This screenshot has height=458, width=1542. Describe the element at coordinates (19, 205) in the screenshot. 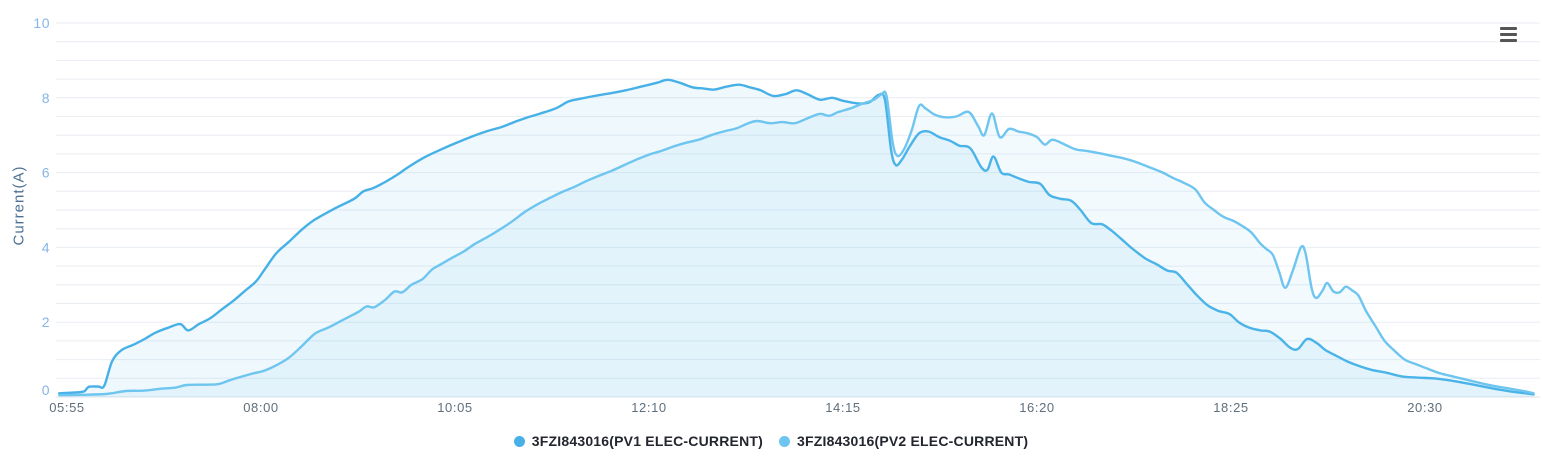

I see `y-axis-title: Current(A)` at that location.